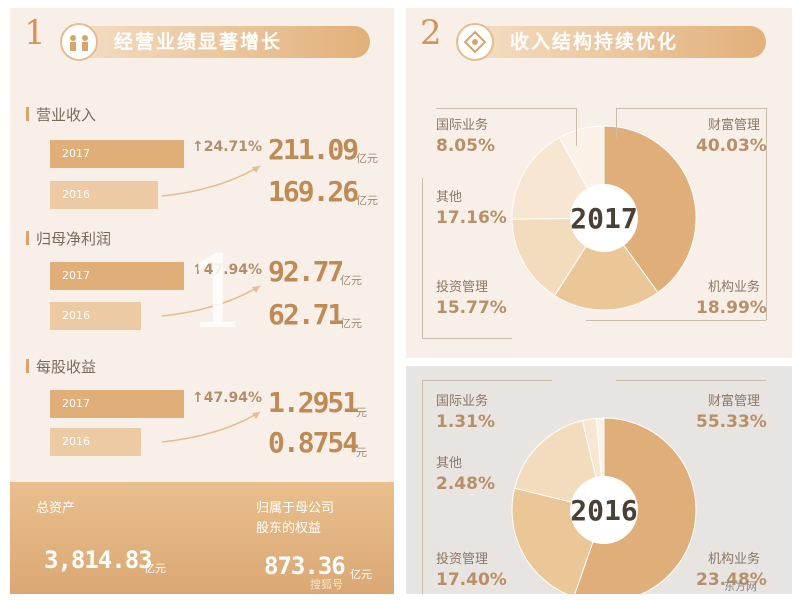 The image size is (800, 600). Describe the element at coordinates (351, 323) in the screenshot. I see `unit-2016-net-profit: 亿元` at that location.